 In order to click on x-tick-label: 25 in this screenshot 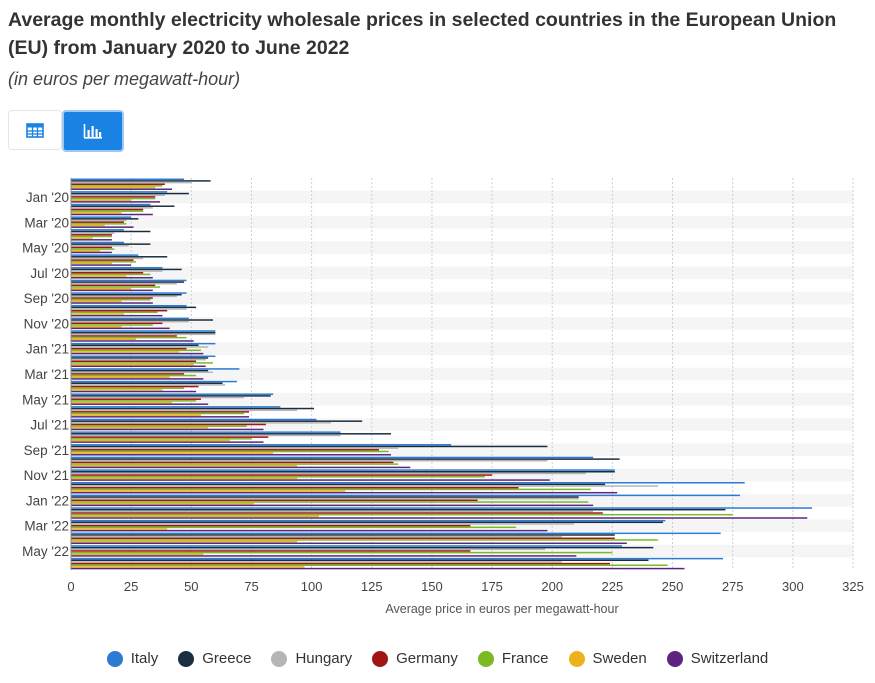, I will do `click(131, 586)`.